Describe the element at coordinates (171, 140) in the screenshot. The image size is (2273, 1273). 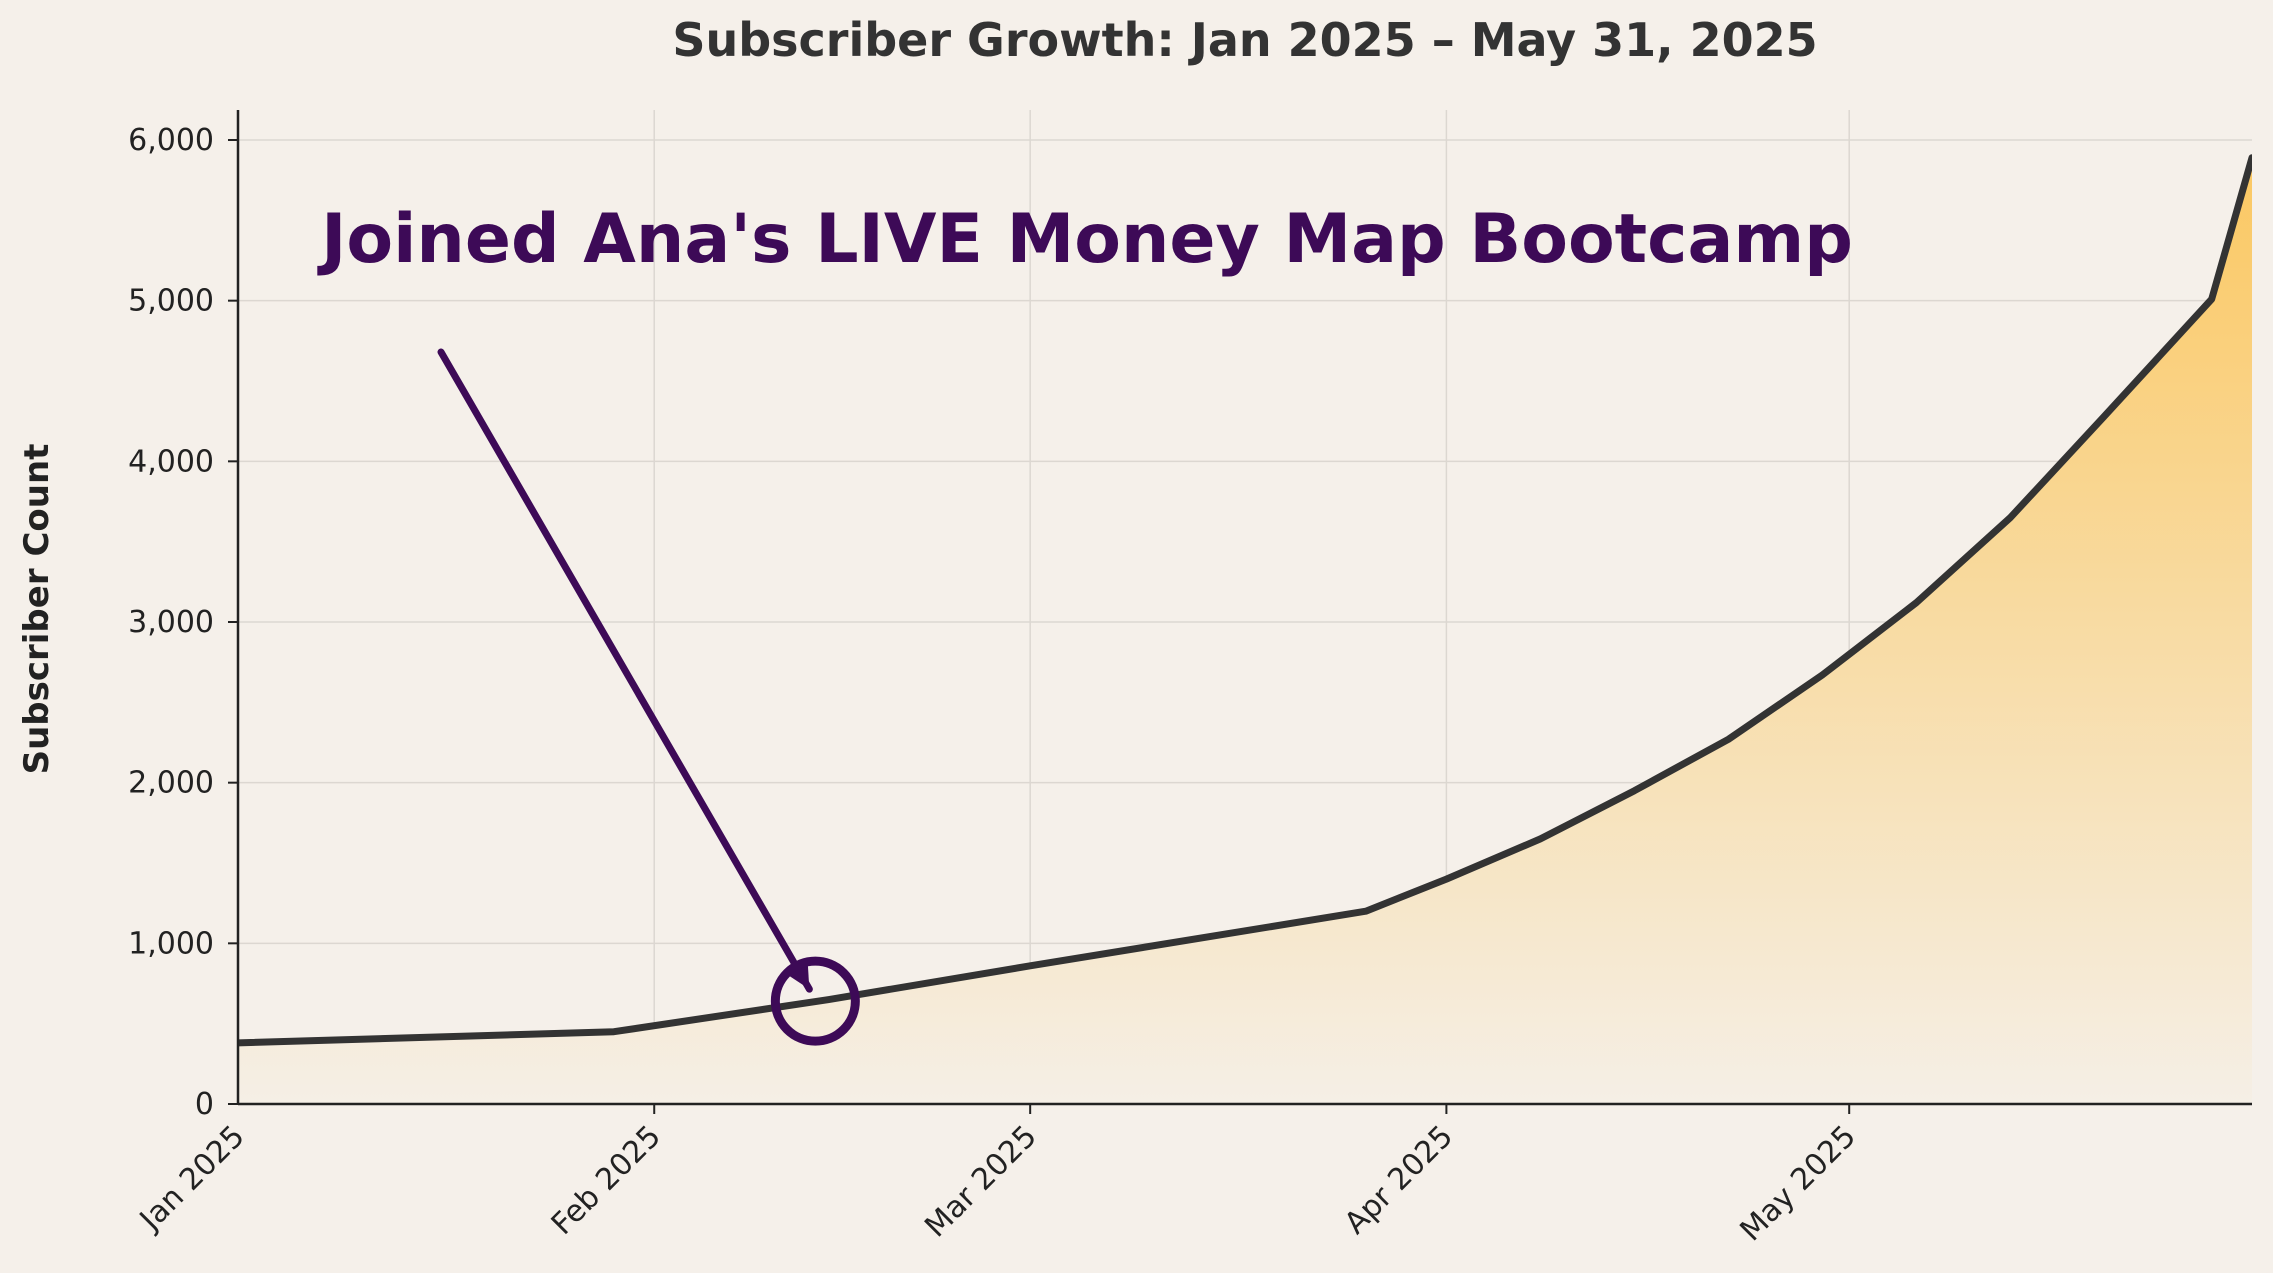
I see `y-tick-label: 6,000` at that location.